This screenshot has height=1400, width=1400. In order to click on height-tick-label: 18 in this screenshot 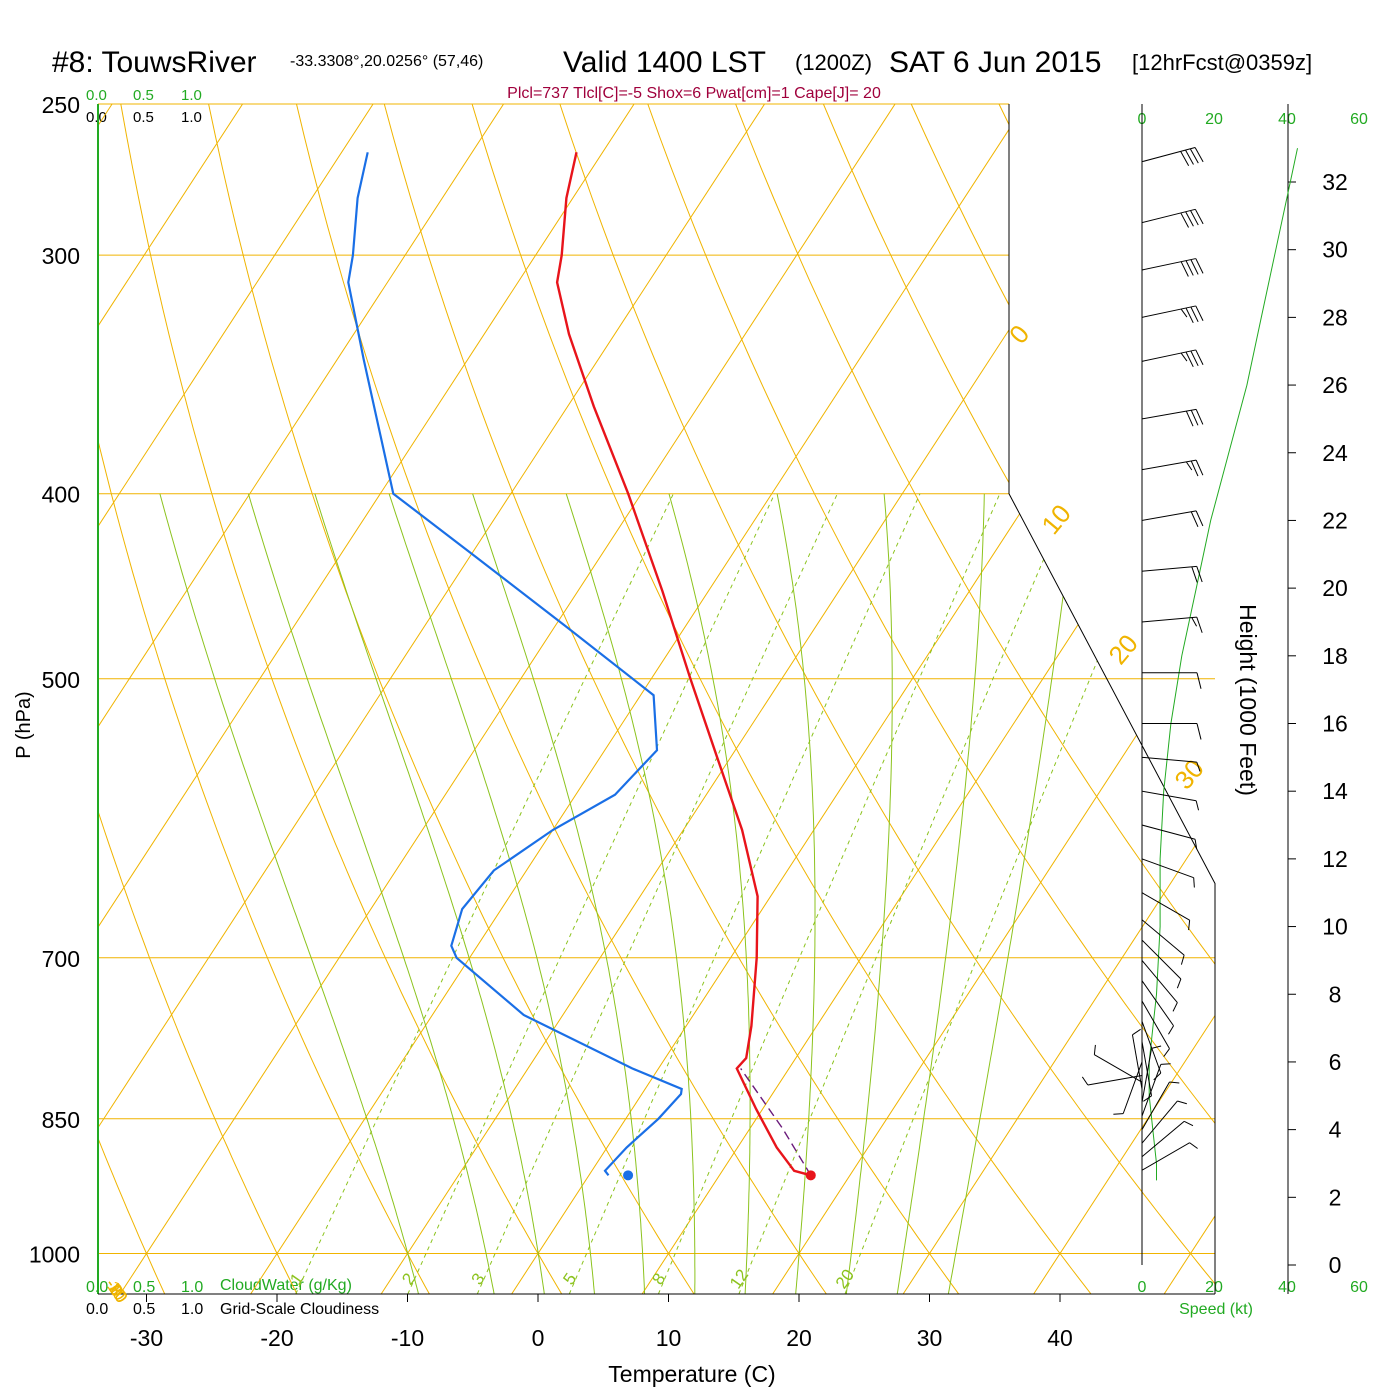, I will do `click(1335, 656)`.